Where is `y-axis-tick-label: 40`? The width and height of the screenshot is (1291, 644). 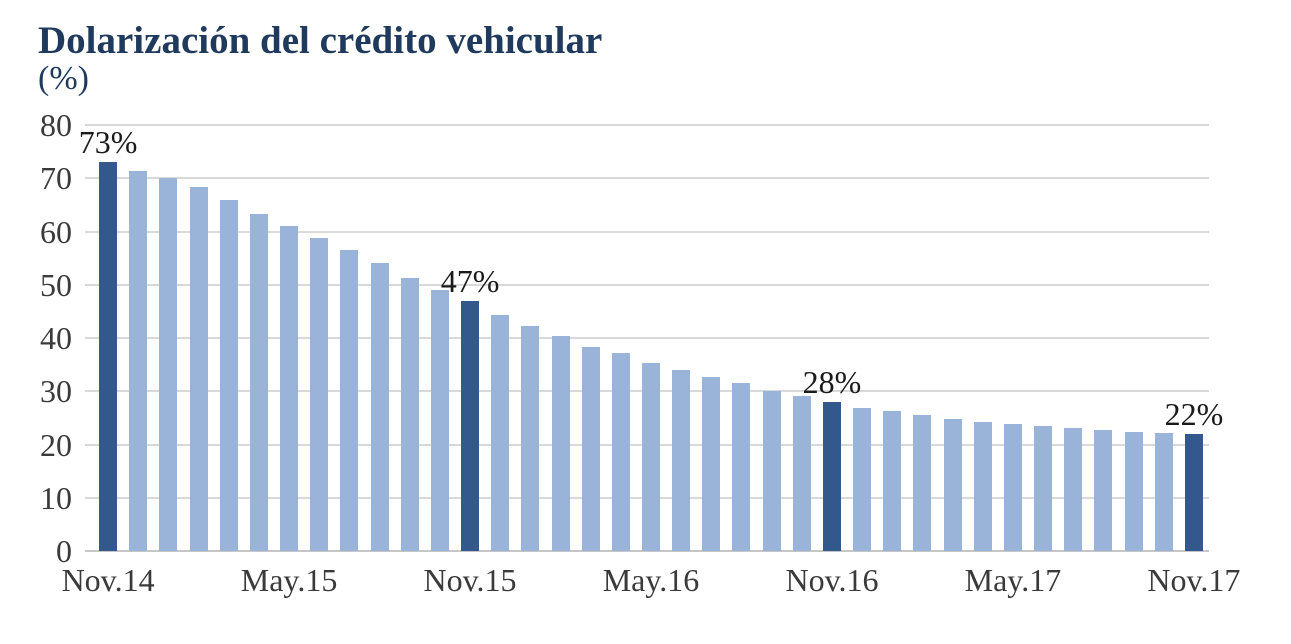 y-axis-tick-label: 40 is located at coordinates (56, 338).